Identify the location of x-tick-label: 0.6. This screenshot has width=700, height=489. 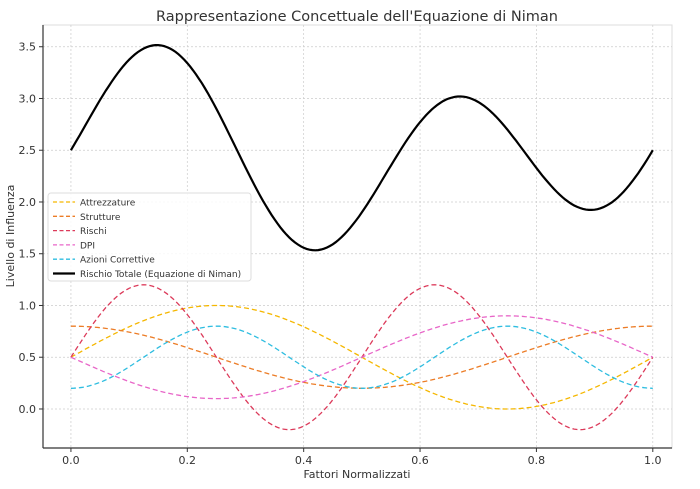
(420, 460).